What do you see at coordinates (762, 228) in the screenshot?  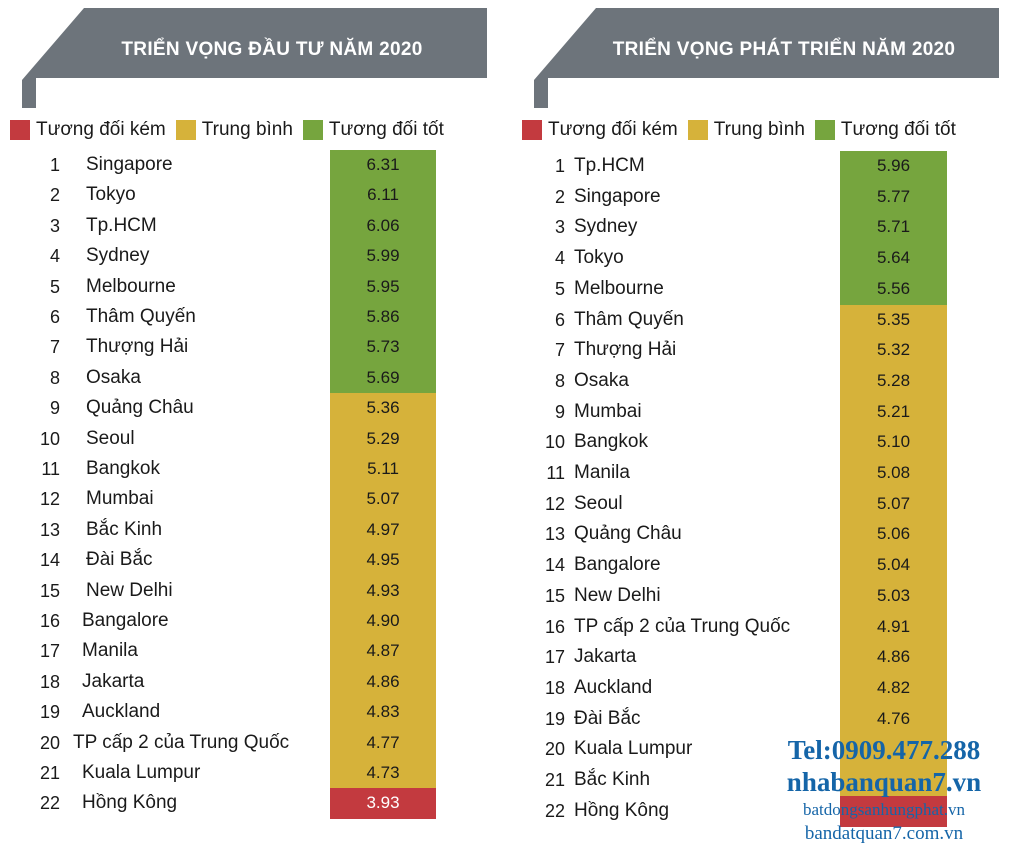 I see `table-row: 3 Sydney 5.71` at bounding box center [762, 228].